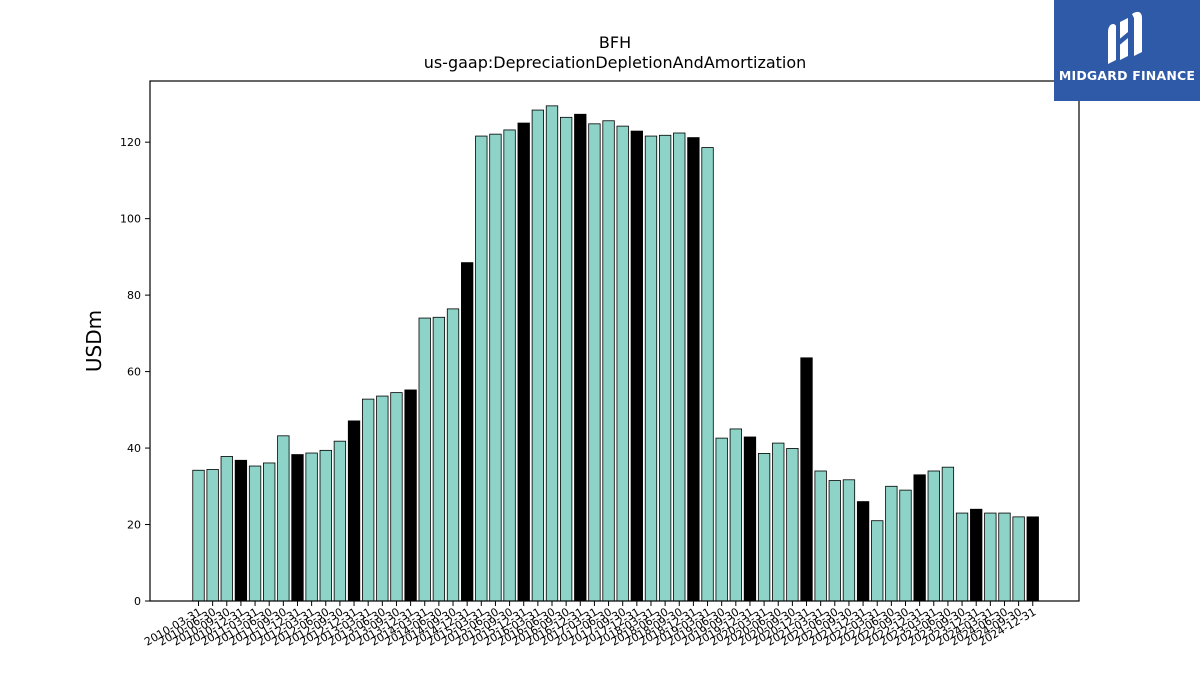  Describe the element at coordinates (94, 341) in the screenshot. I see `y-axis-label: USDm` at that location.